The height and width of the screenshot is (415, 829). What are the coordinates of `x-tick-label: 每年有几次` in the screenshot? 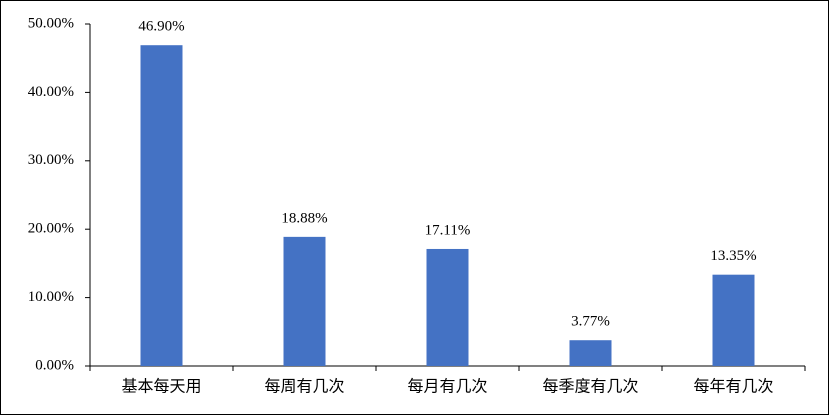 It's located at (733, 387).